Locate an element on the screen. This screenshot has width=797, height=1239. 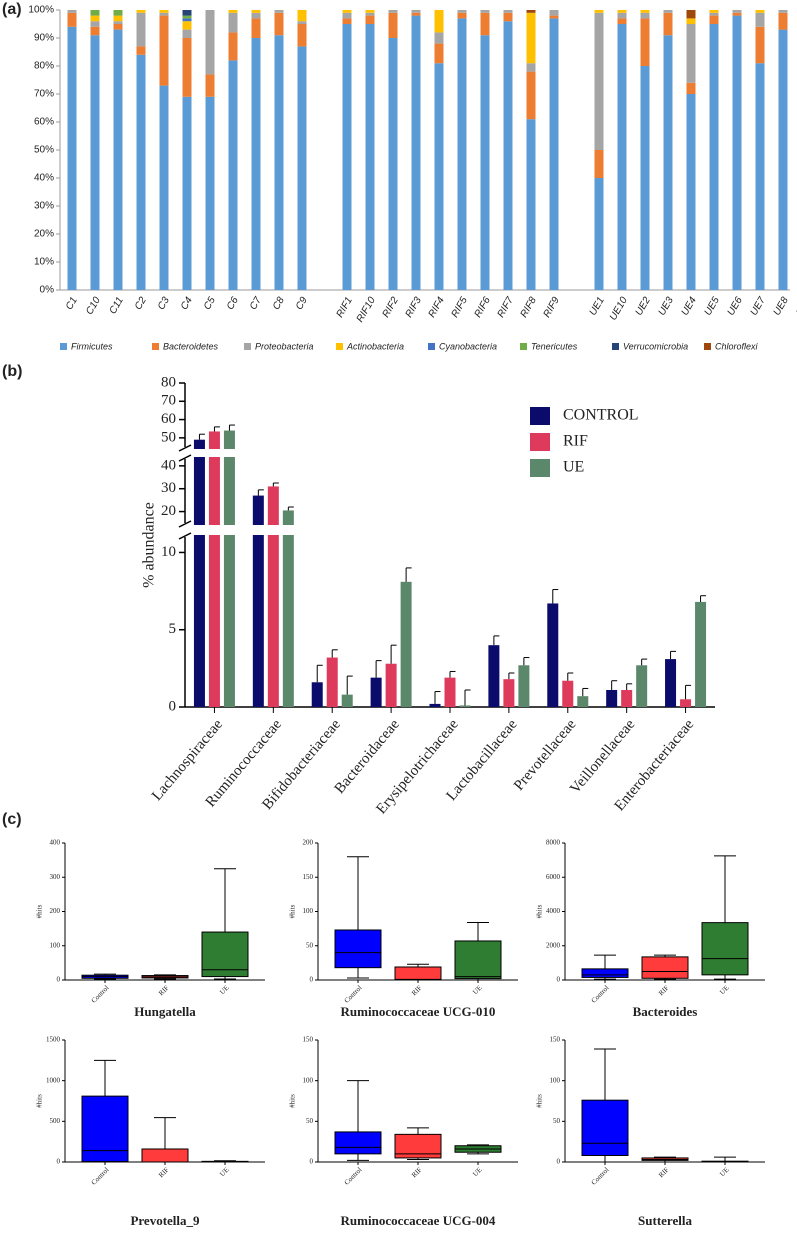
legend-label: Cyanobacteria is located at coordinates (468, 346).